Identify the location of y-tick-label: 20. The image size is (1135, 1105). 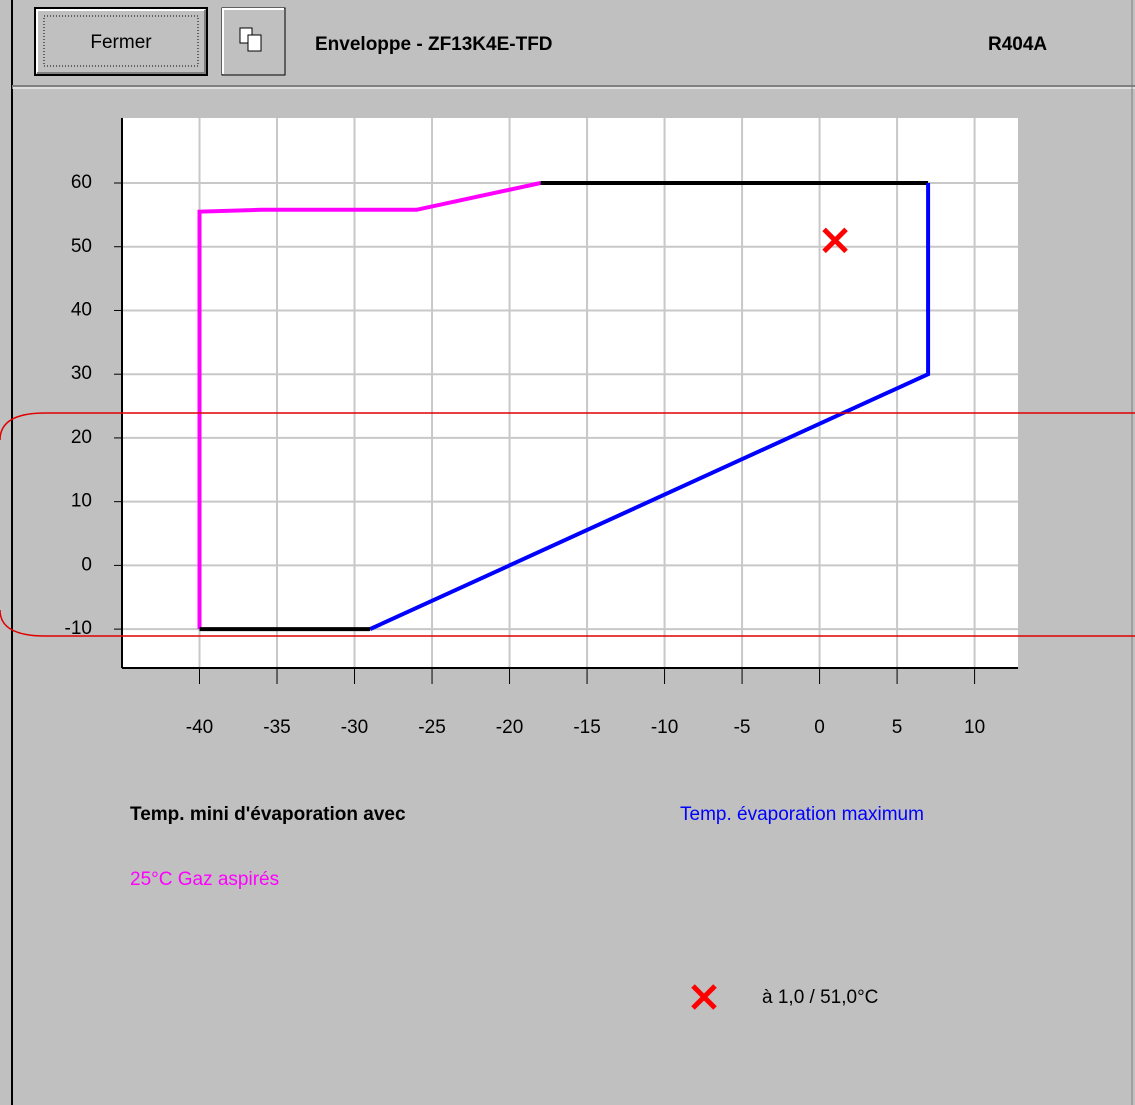
(81, 437).